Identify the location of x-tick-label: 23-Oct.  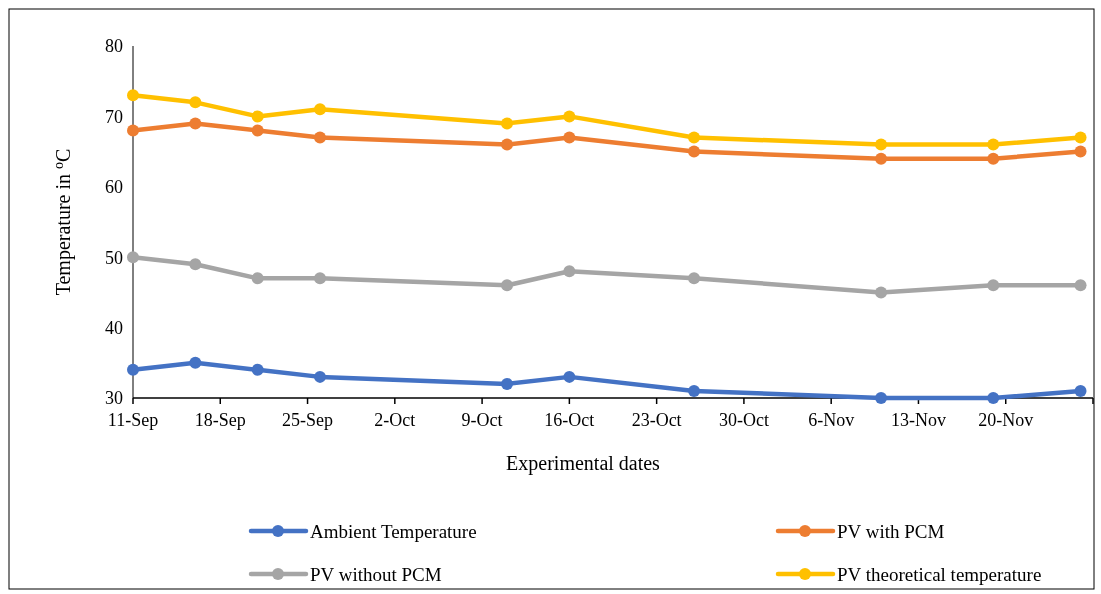
(656, 420).